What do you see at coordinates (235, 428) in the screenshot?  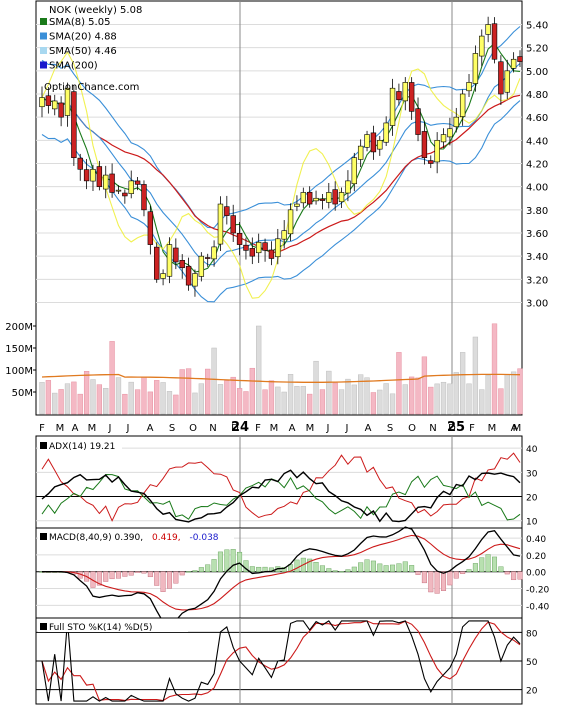 I see `x-axis-label: D` at bounding box center [235, 428].